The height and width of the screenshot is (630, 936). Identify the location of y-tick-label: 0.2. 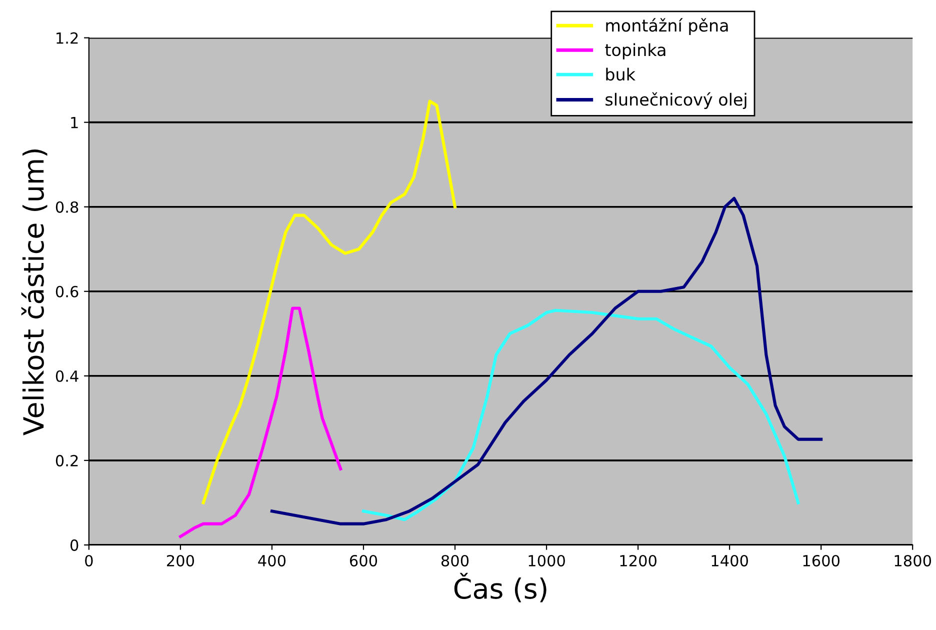
(67, 460).